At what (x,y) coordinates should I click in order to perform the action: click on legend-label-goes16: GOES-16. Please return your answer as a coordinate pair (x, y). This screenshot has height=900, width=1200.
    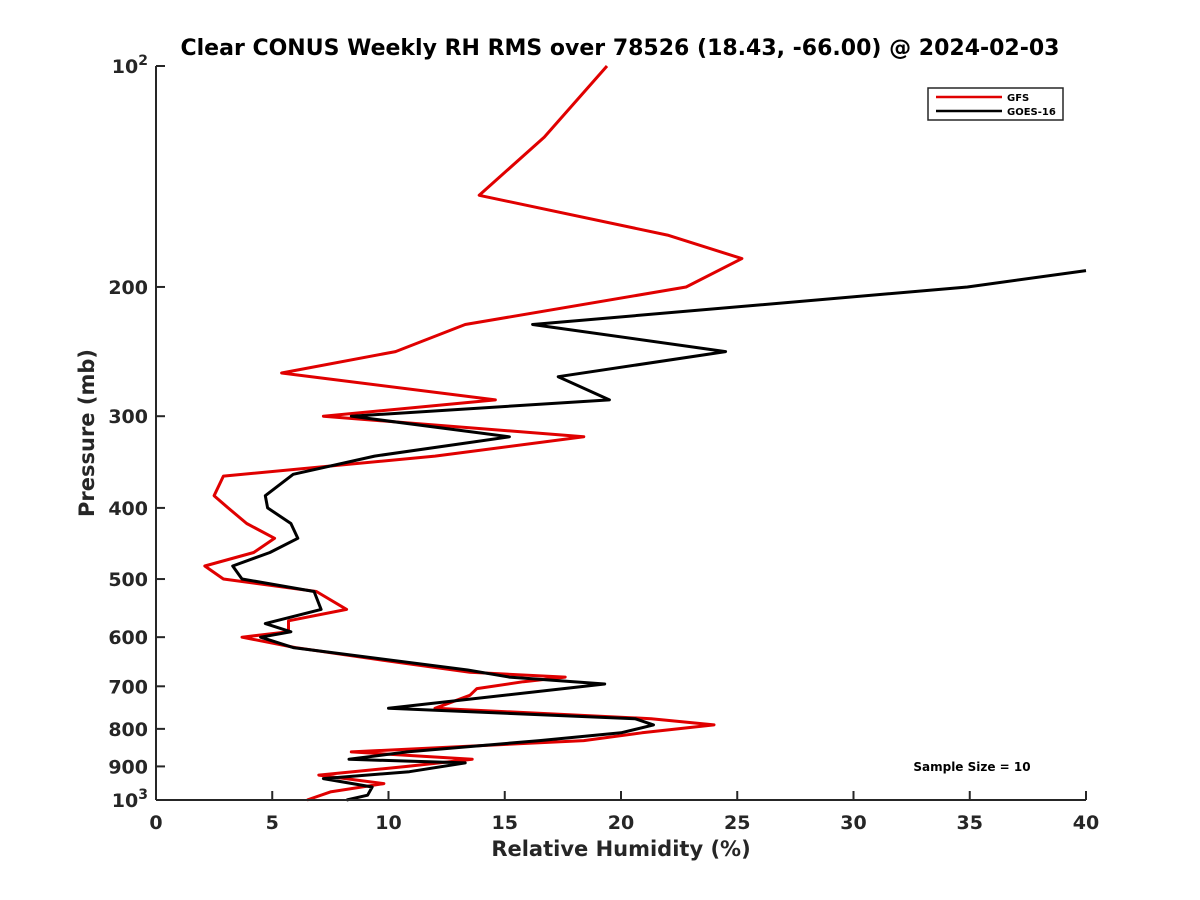
    Looking at the image, I should click on (1031, 112).